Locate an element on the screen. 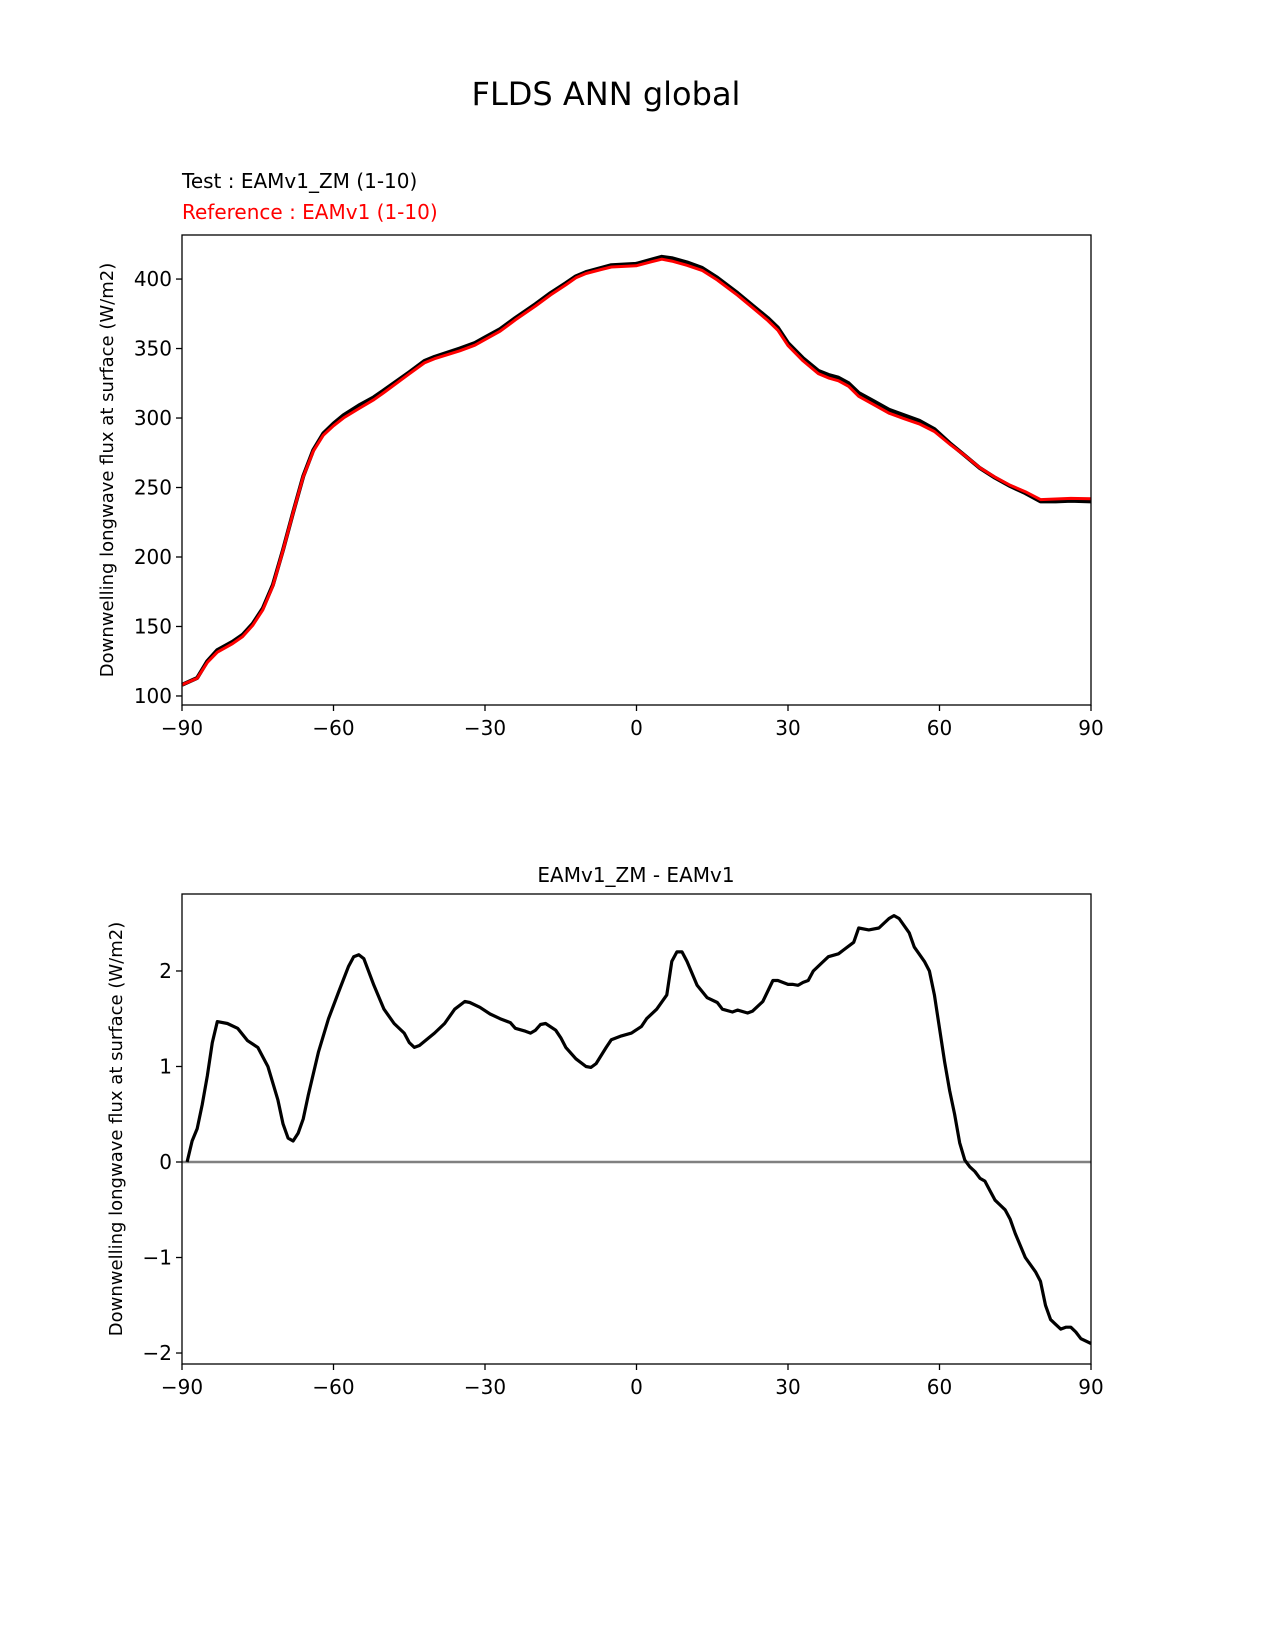 The height and width of the screenshot is (1650, 1275). test-label: Test : EAMv1_ZM (1-10) is located at coordinates (299, 181).